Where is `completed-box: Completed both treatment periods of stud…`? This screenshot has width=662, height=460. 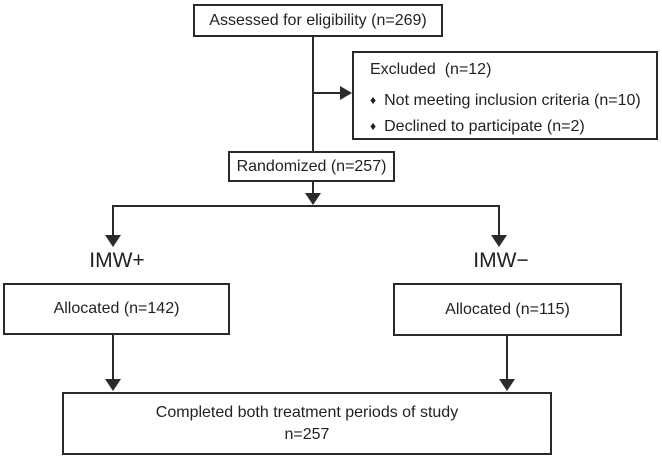 completed-box: Completed both treatment periods of stud… is located at coordinates (307, 423).